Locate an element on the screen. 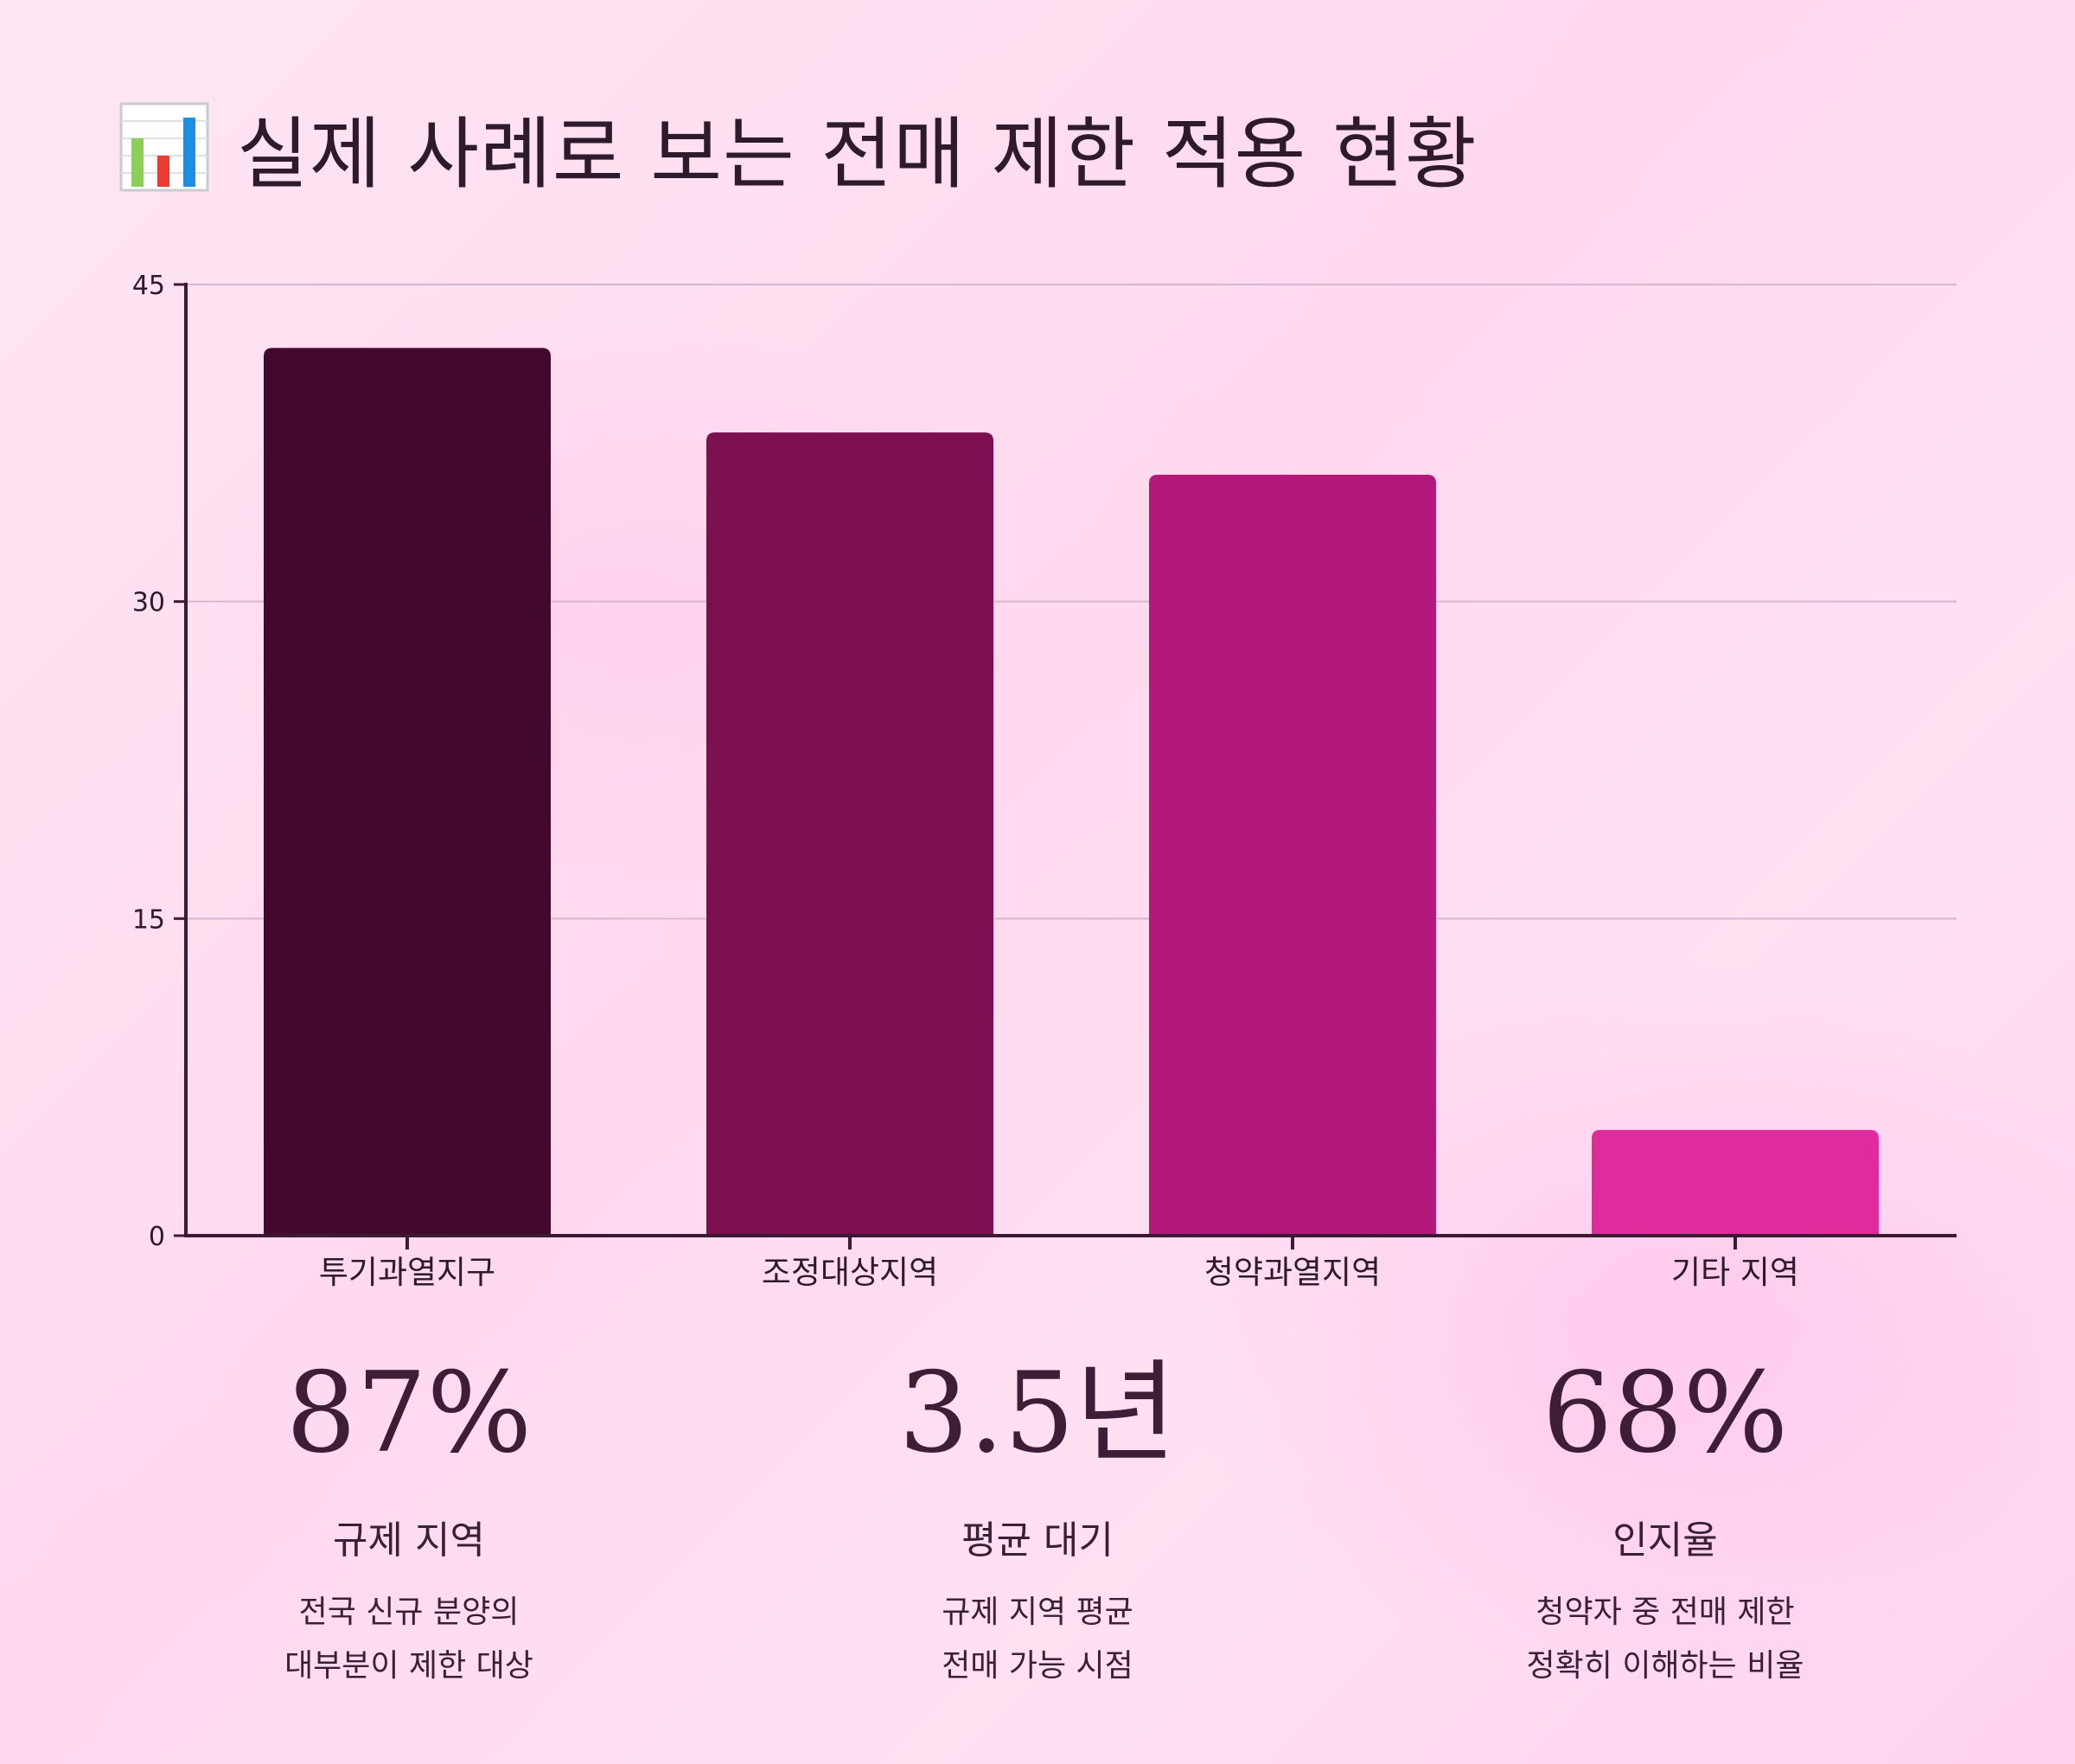 Image resolution: width=2075 pixels, height=1764 pixels. stat-card-average-wait: 3.5년 평균 대기 규제 지역 평균 전매 가능 시점 is located at coordinates (1037, 1521).